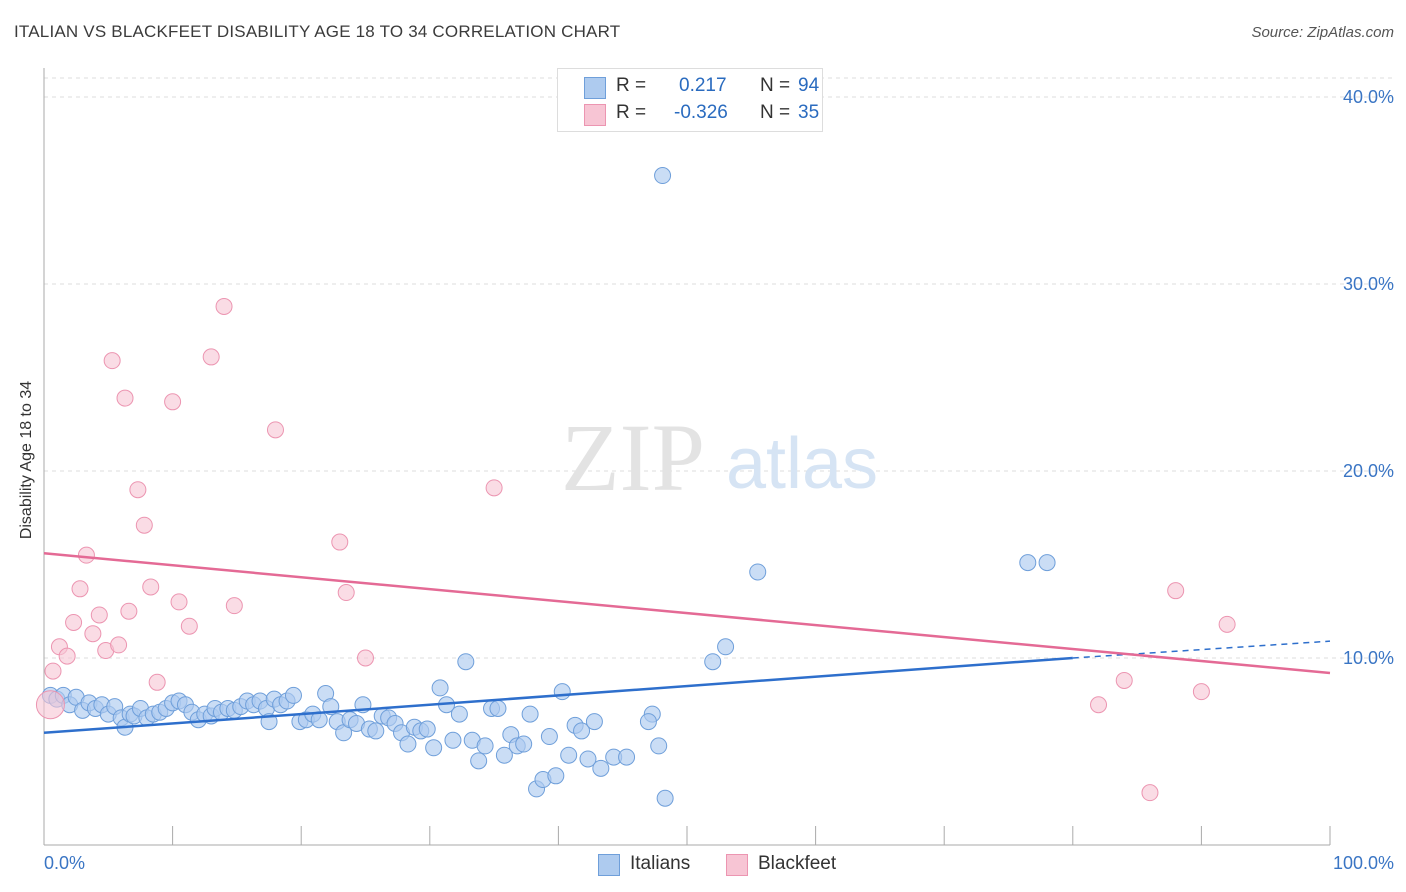 The height and width of the screenshot is (892, 1406). What do you see at coordinates (1322, 32) in the screenshot?
I see `source-label: Source: ZipAtlas.com` at bounding box center [1322, 32].